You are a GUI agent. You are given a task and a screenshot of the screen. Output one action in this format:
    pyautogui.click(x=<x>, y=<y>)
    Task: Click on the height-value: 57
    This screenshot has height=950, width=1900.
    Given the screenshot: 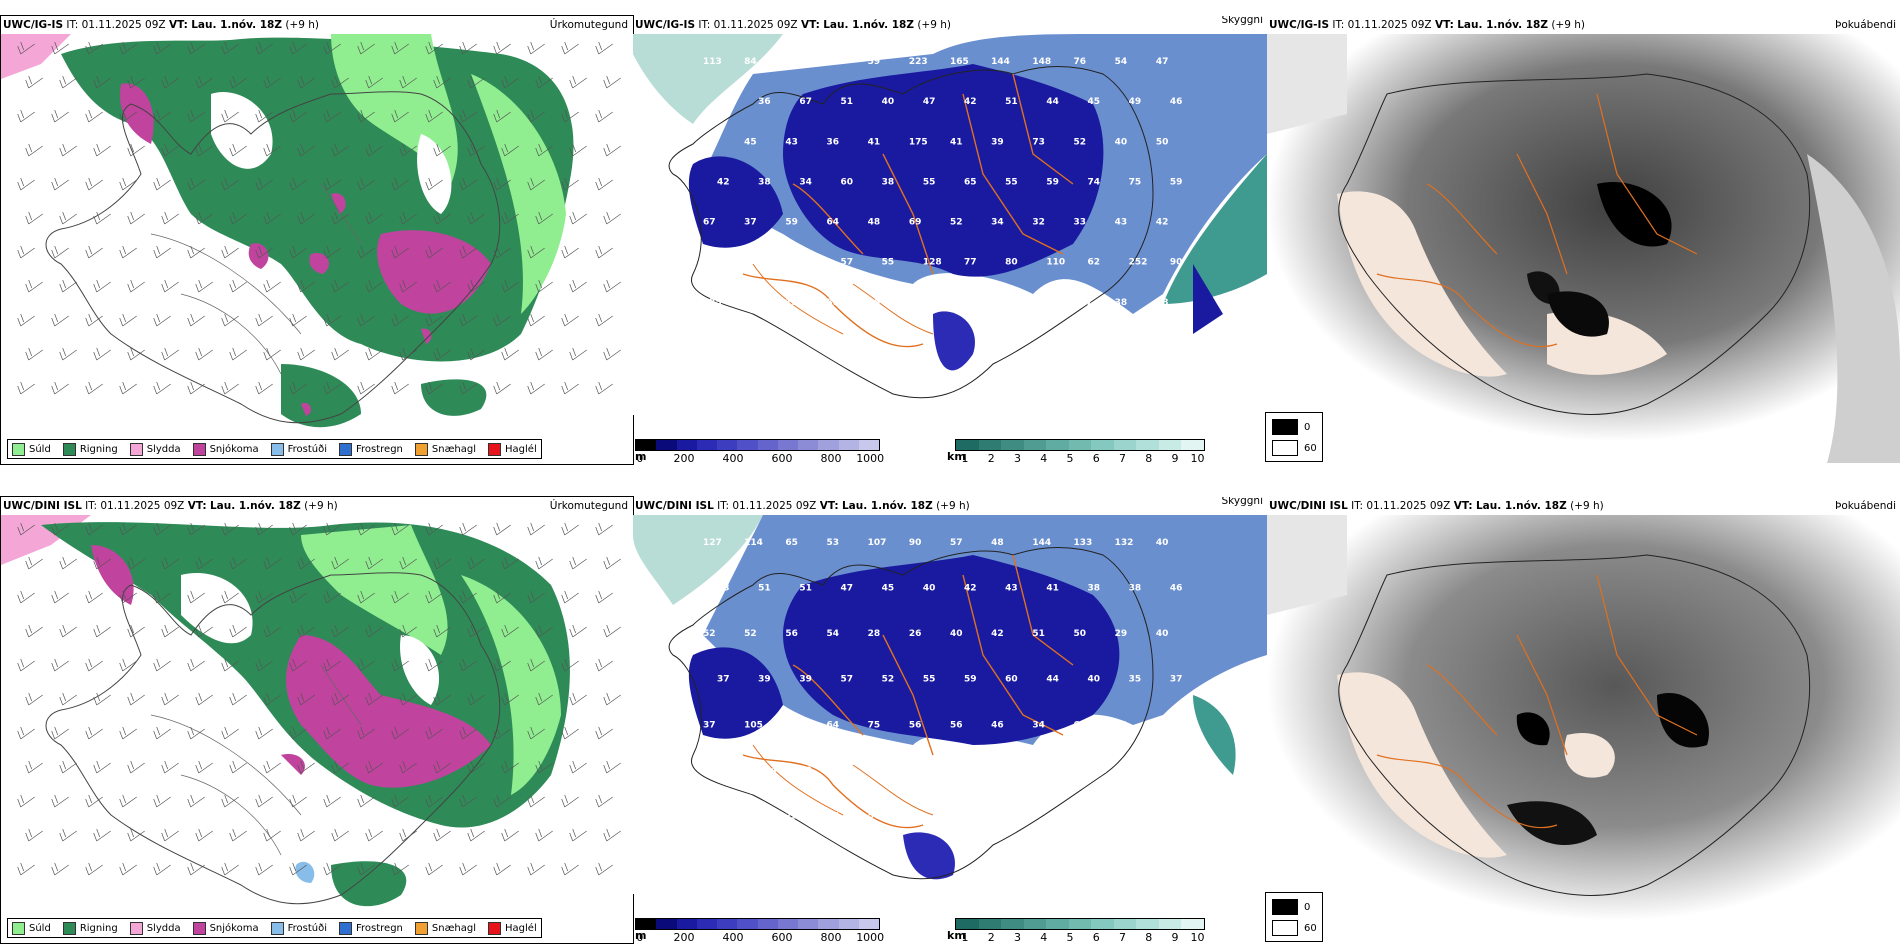 What is the action you would take?
    pyautogui.click(x=956, y=543)
    